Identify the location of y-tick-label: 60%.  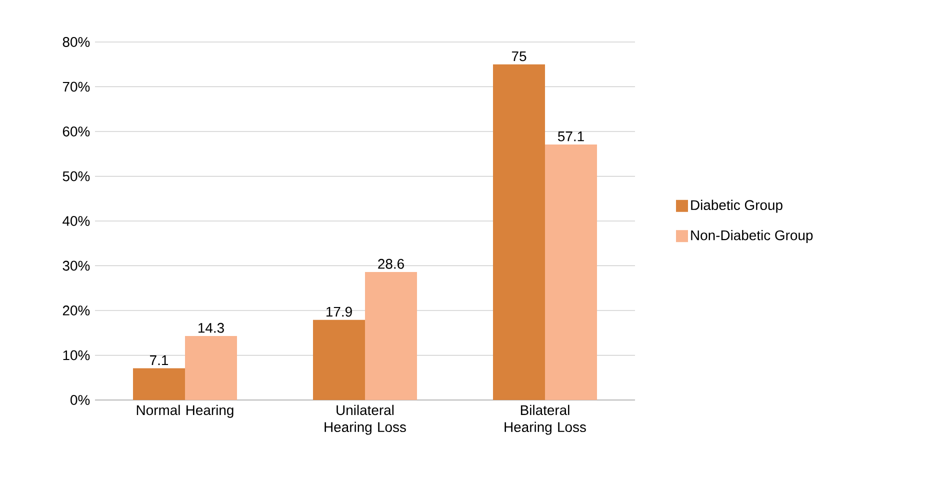
(76, 131).